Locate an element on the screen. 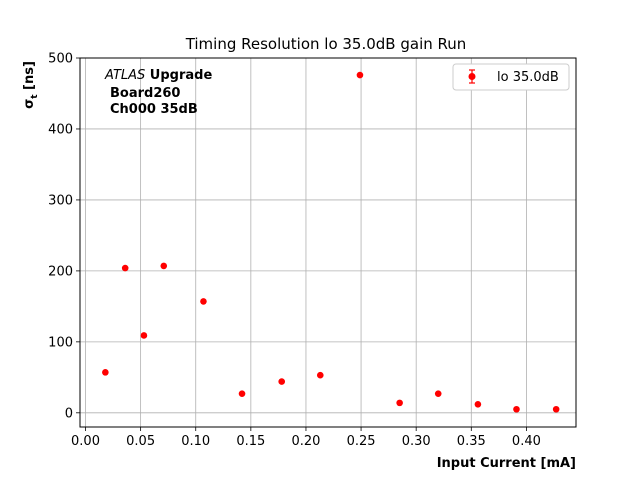 This screenshot has height=480, width=640. y-axis-label-text: σt [ns] is located at coordinates (31, 85).